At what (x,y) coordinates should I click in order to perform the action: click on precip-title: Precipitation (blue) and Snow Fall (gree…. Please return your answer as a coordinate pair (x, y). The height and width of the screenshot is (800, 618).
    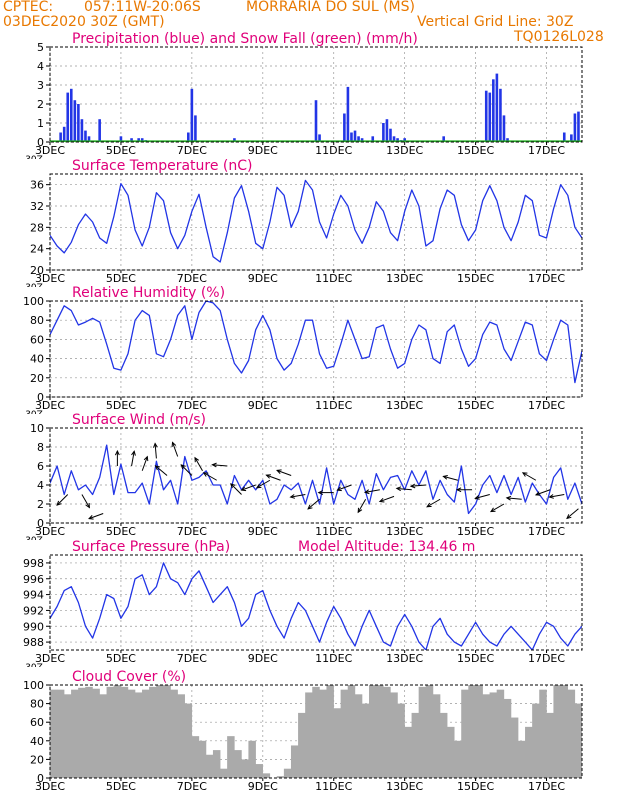
    Looking at the image, I should click on (245, 39).